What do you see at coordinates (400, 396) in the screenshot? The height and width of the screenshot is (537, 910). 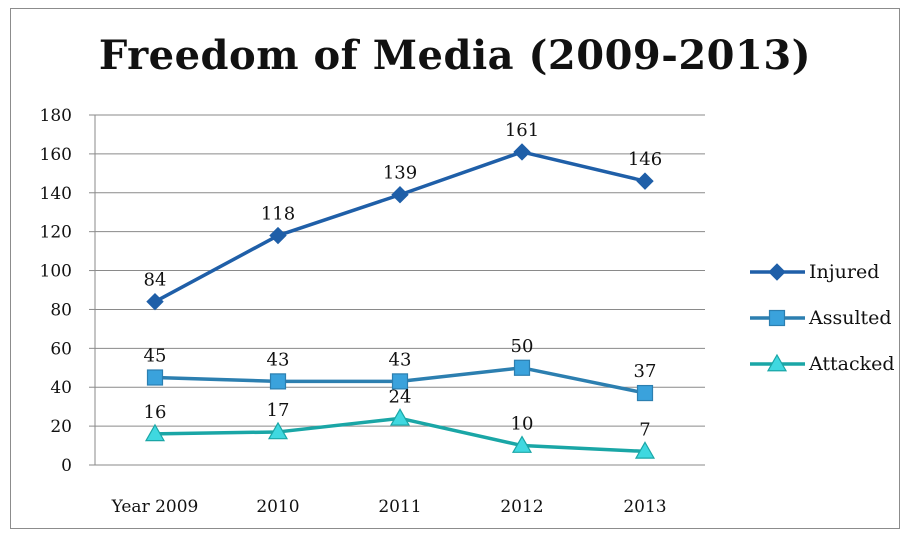 I see `attacked-data-label: 24` at bounding box center [400, 396].